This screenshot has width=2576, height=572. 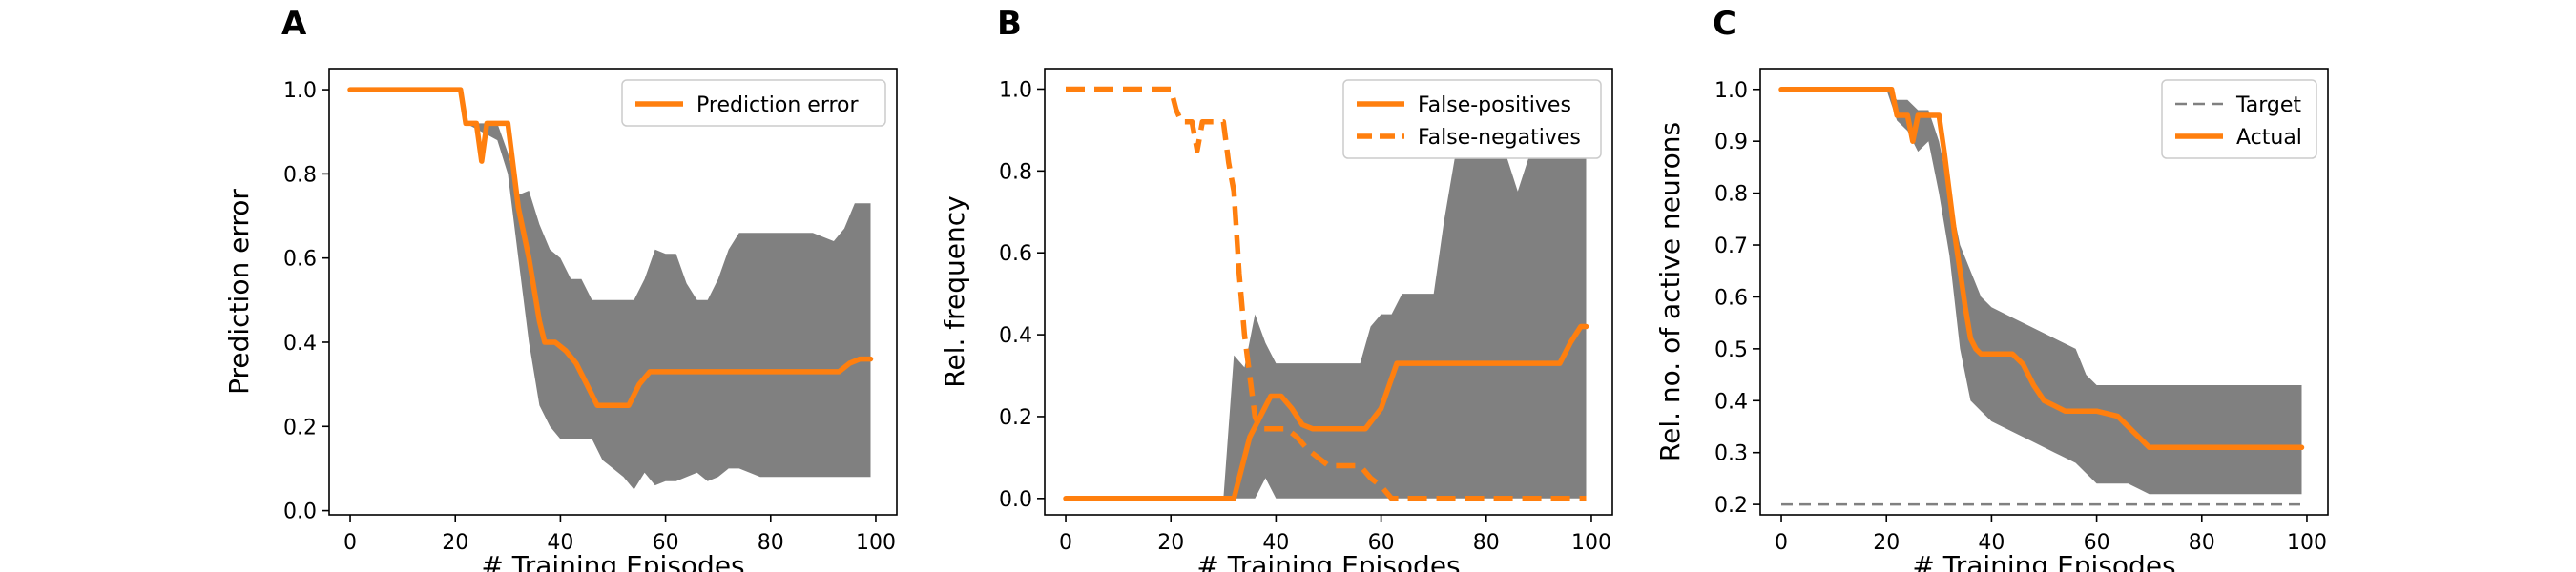 I want to click on panel-label: B, so click(x=1009, y=24).